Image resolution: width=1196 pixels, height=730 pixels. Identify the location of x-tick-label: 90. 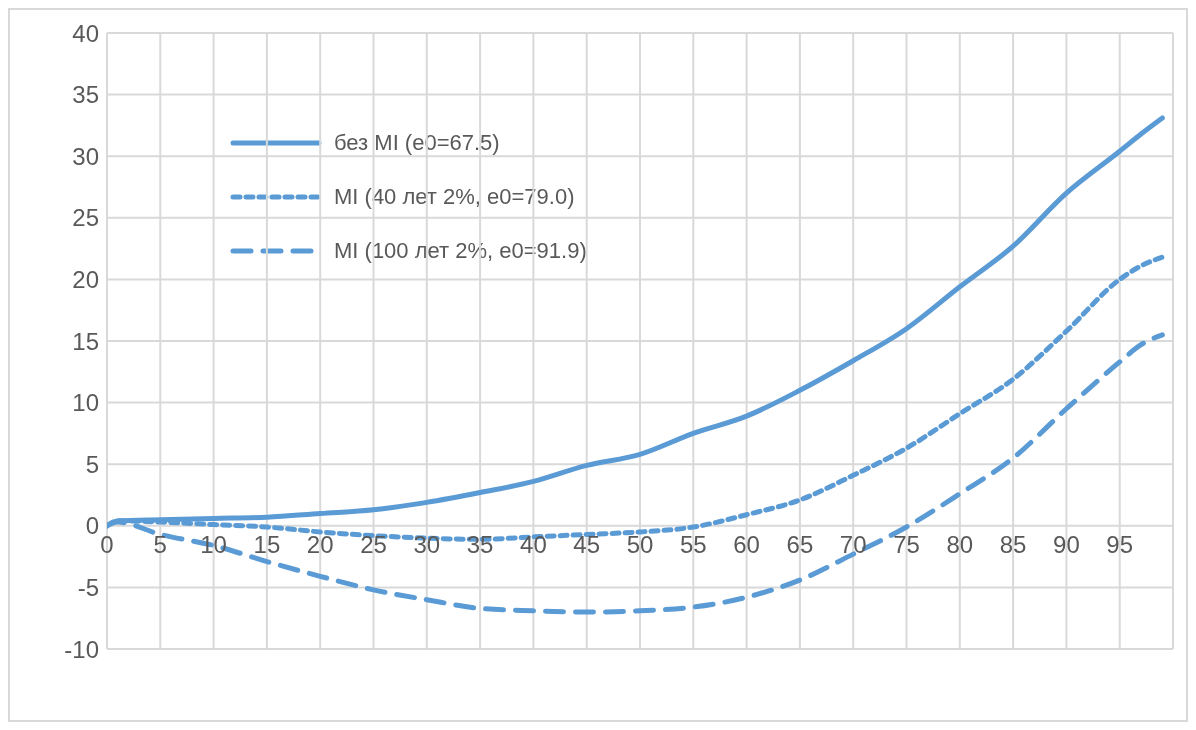
(1066, 544).